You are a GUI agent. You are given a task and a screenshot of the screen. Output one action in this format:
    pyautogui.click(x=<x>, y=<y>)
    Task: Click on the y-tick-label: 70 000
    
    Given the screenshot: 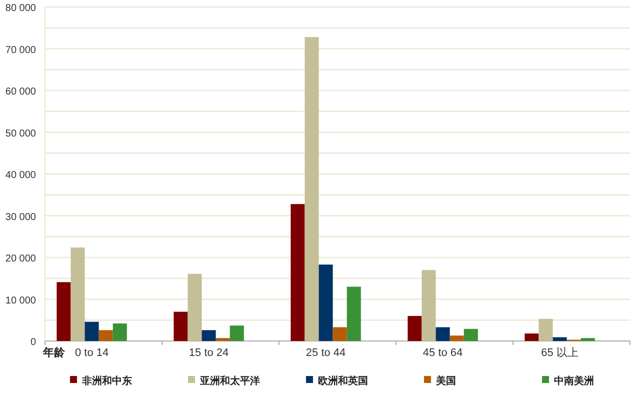 What is the action you would take?
    pyautogui.click(x=20, y=50)
    